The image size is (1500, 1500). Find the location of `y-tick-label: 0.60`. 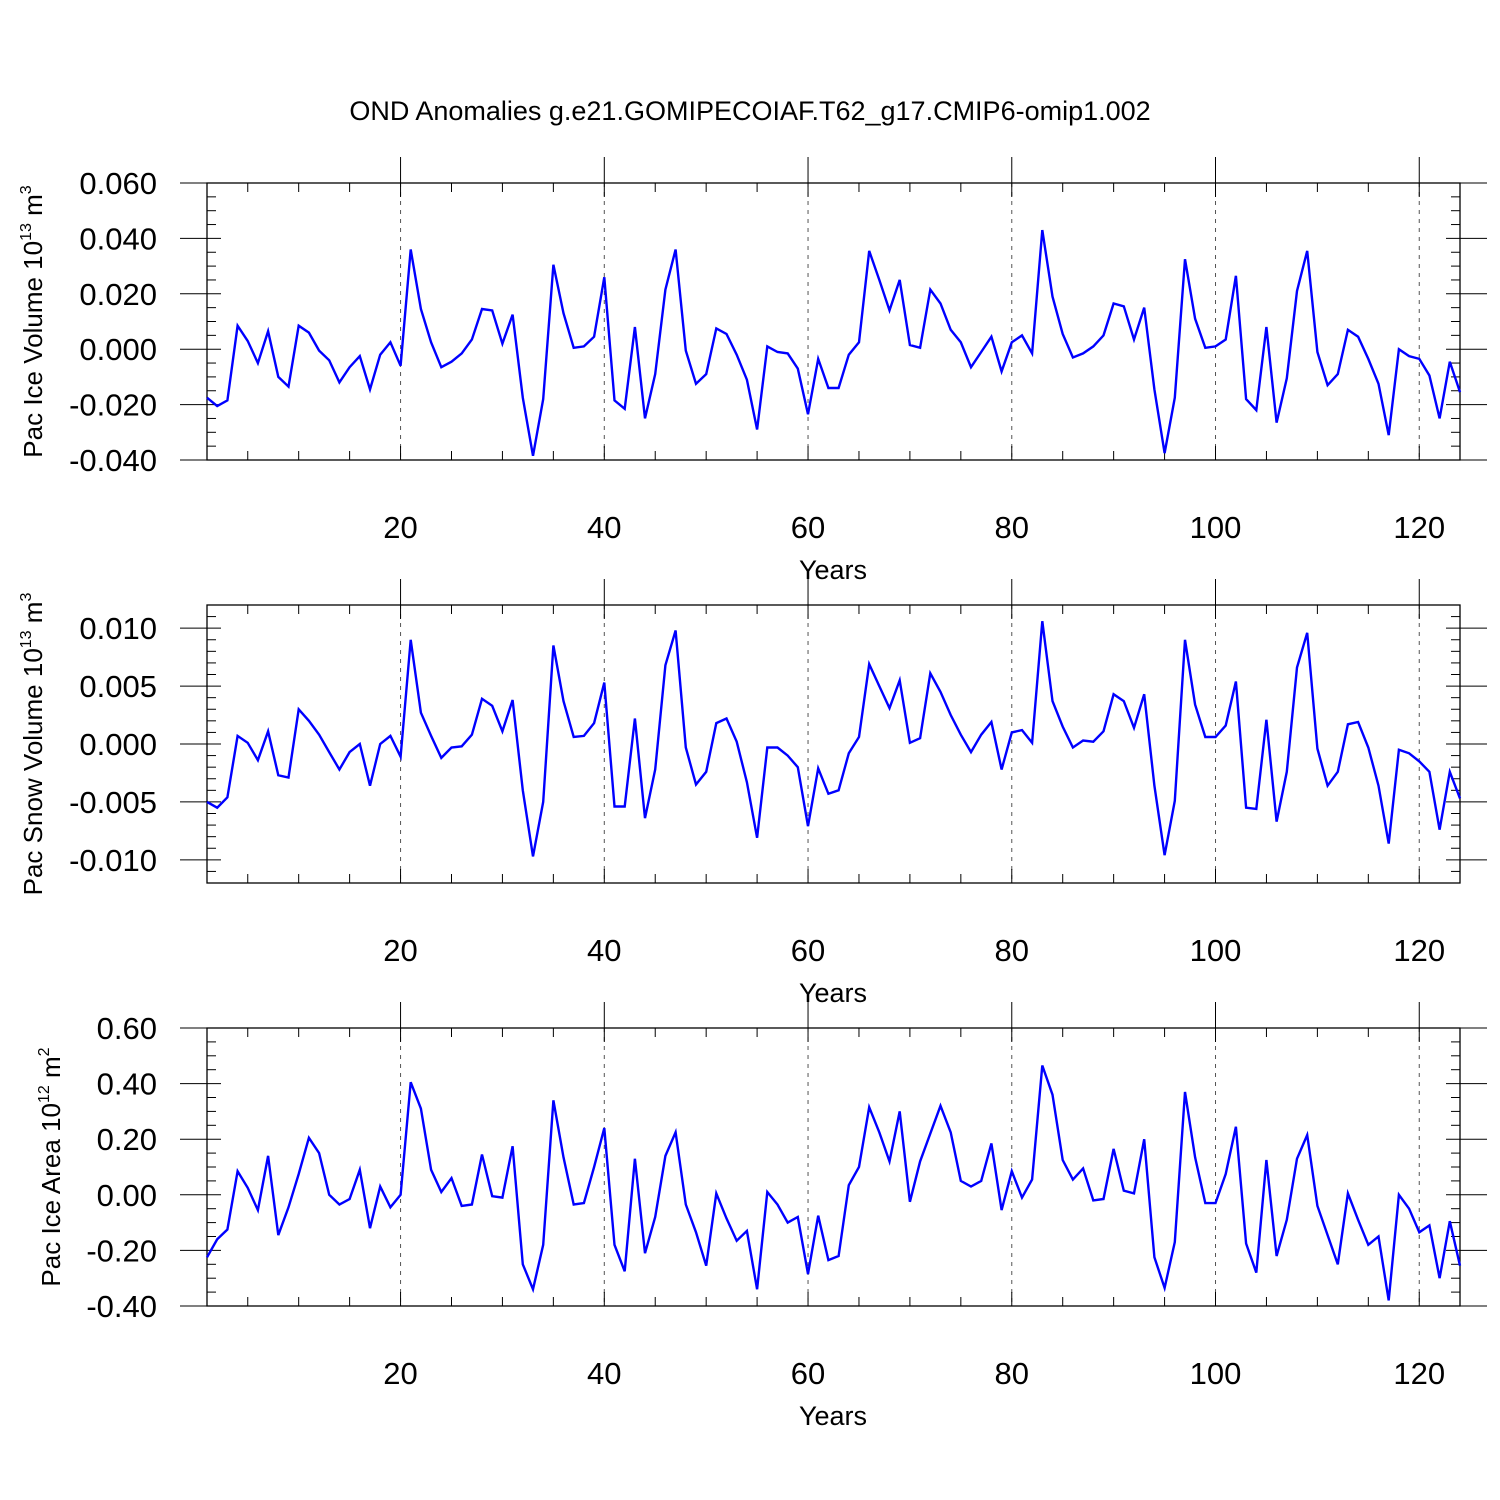

y-tick-label: 0.60 is located at coordinates (127, 1028).